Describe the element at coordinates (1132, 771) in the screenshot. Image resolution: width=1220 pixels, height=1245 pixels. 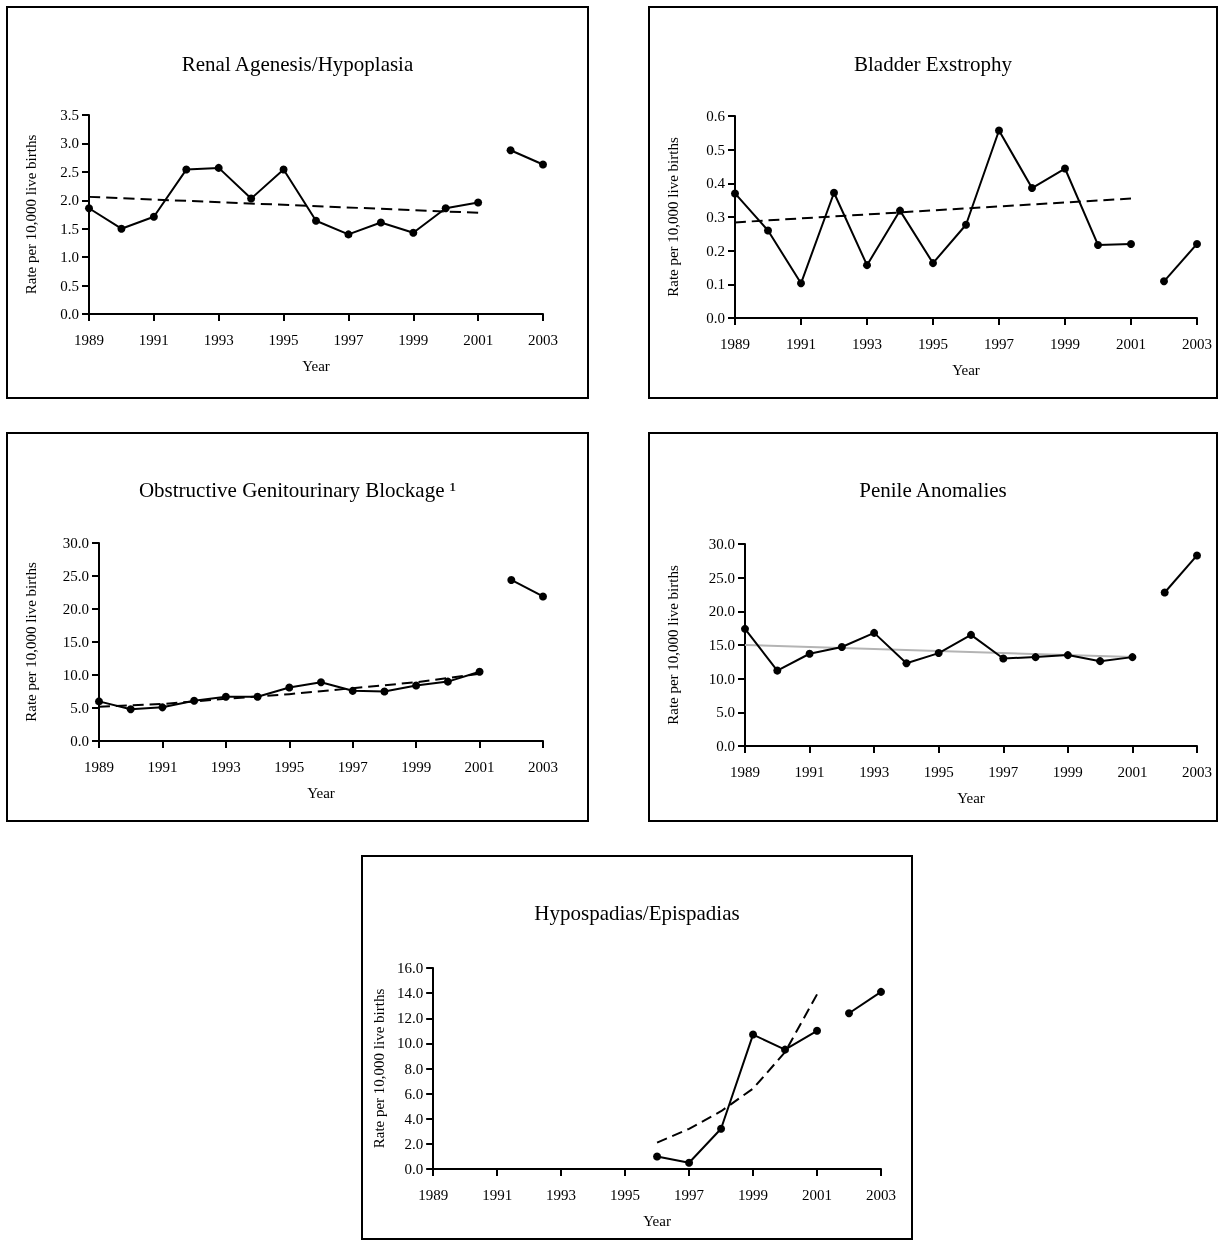
I see `x-tick-label: 2001` at that location.